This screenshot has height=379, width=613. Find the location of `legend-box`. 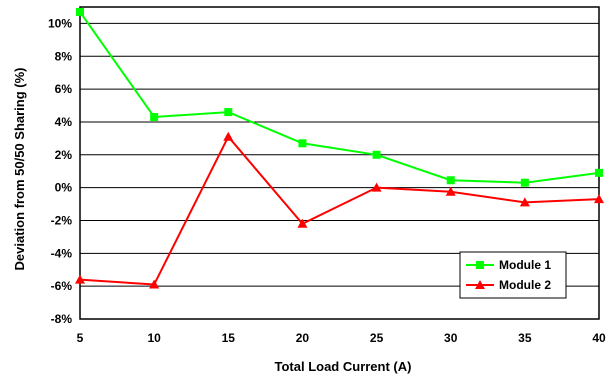

legend-box is located at coordinates (513, 275).